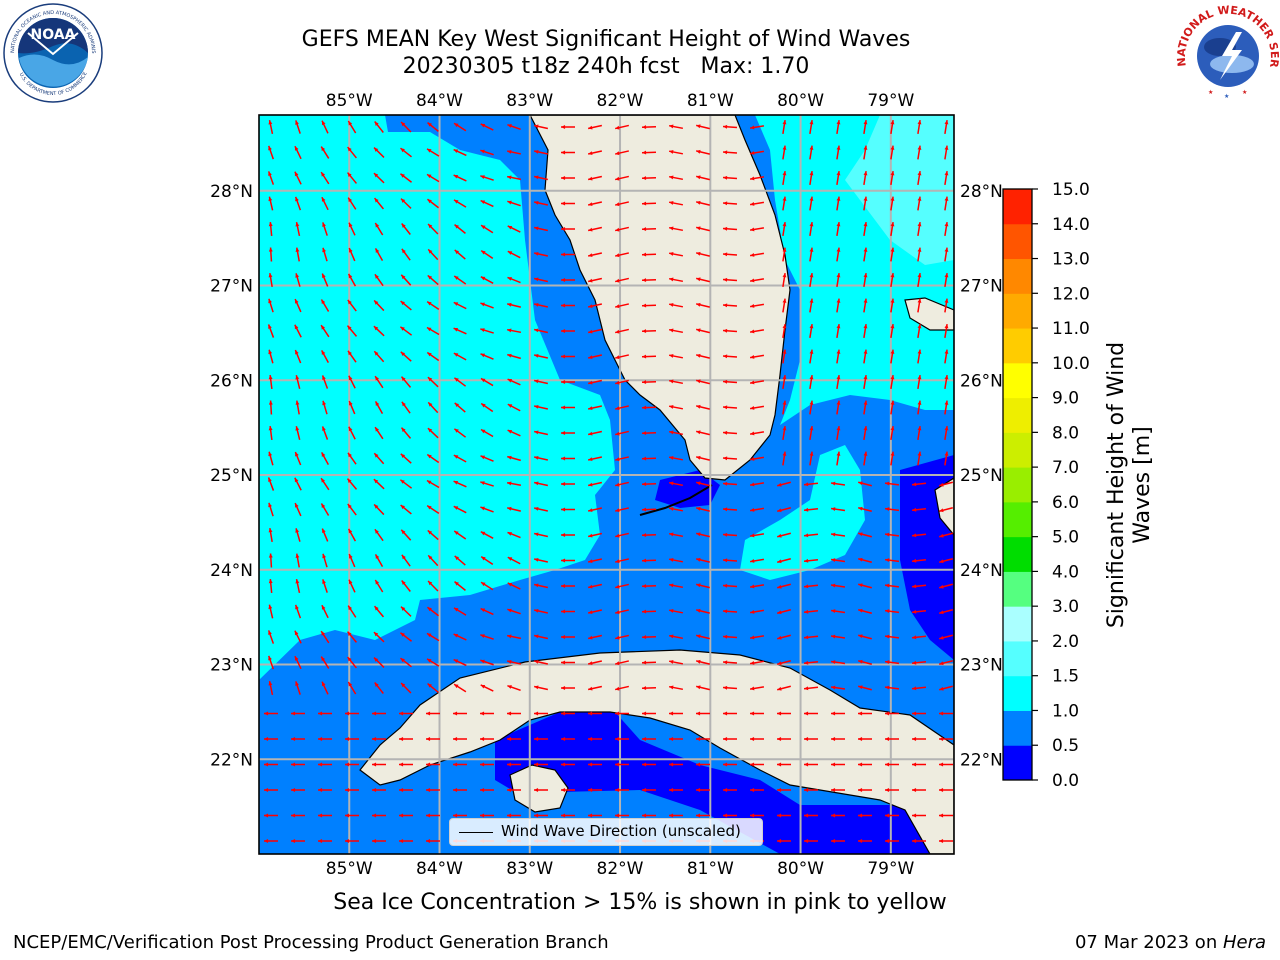  What do you see at coordinates (981, 760) in the screenshot?
I see `lat-tick-label-right: 22°N` at bounding box center [981, 760].